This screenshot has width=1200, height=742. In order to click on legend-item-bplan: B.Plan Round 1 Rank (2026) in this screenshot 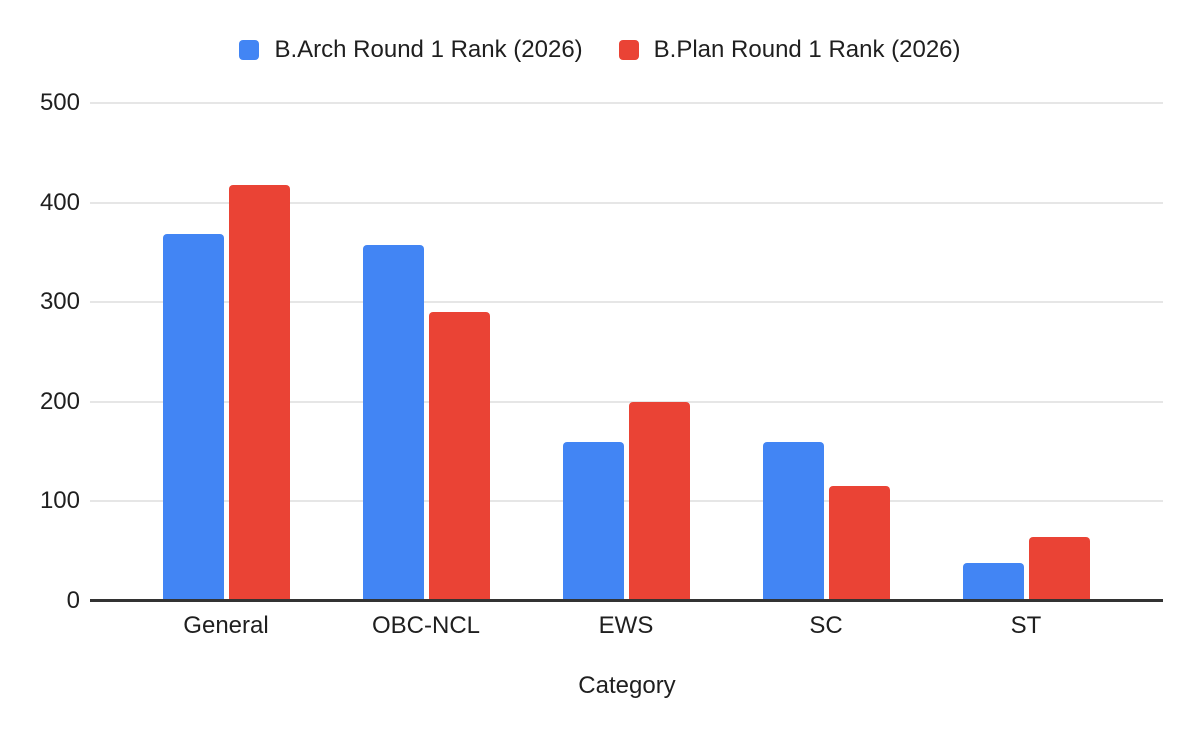, I will do `click(789, 50)`.